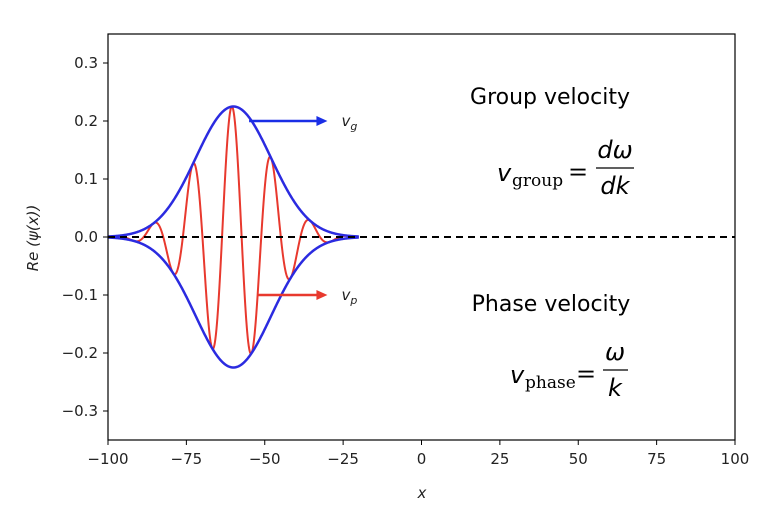  Describe the element at coordinates (499, 459) in the screenshot. I see `x-tick-label: 25` at that location.